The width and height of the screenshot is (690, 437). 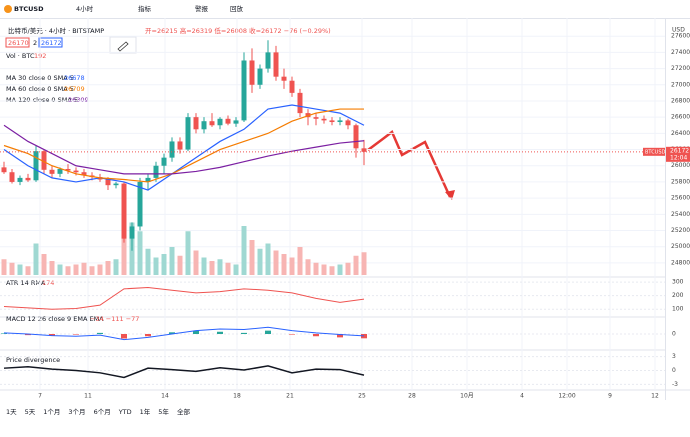 What do you see at coordinates (655, 396) in the screenshot?
I see `x-tick-label: 12` at bounding box center [655, 396].